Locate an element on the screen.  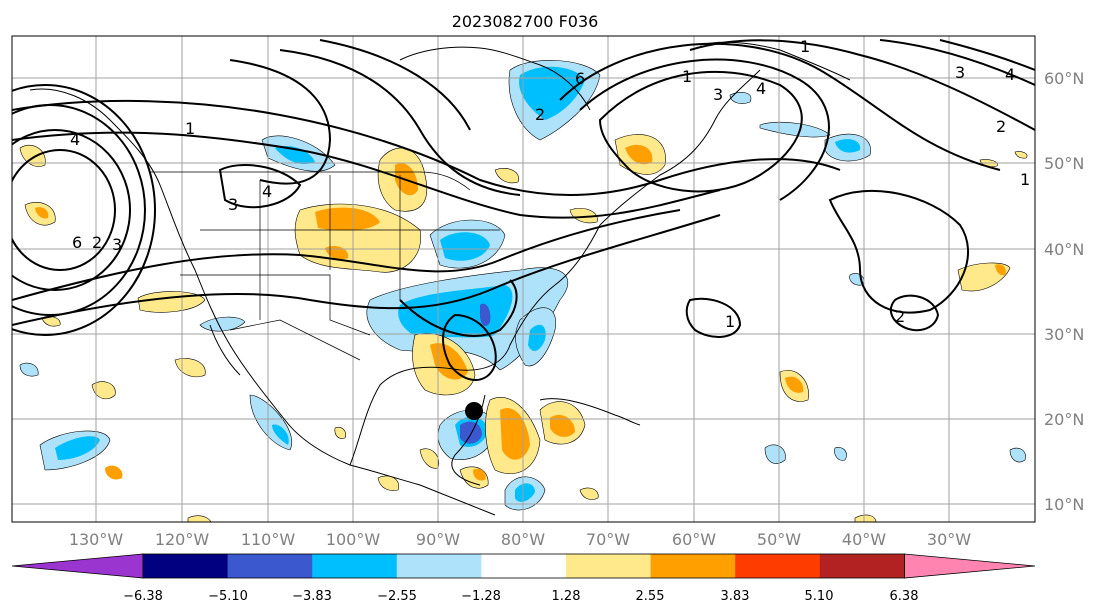
map-title: 2023082700 F036 is located at coordinates (525, 21).